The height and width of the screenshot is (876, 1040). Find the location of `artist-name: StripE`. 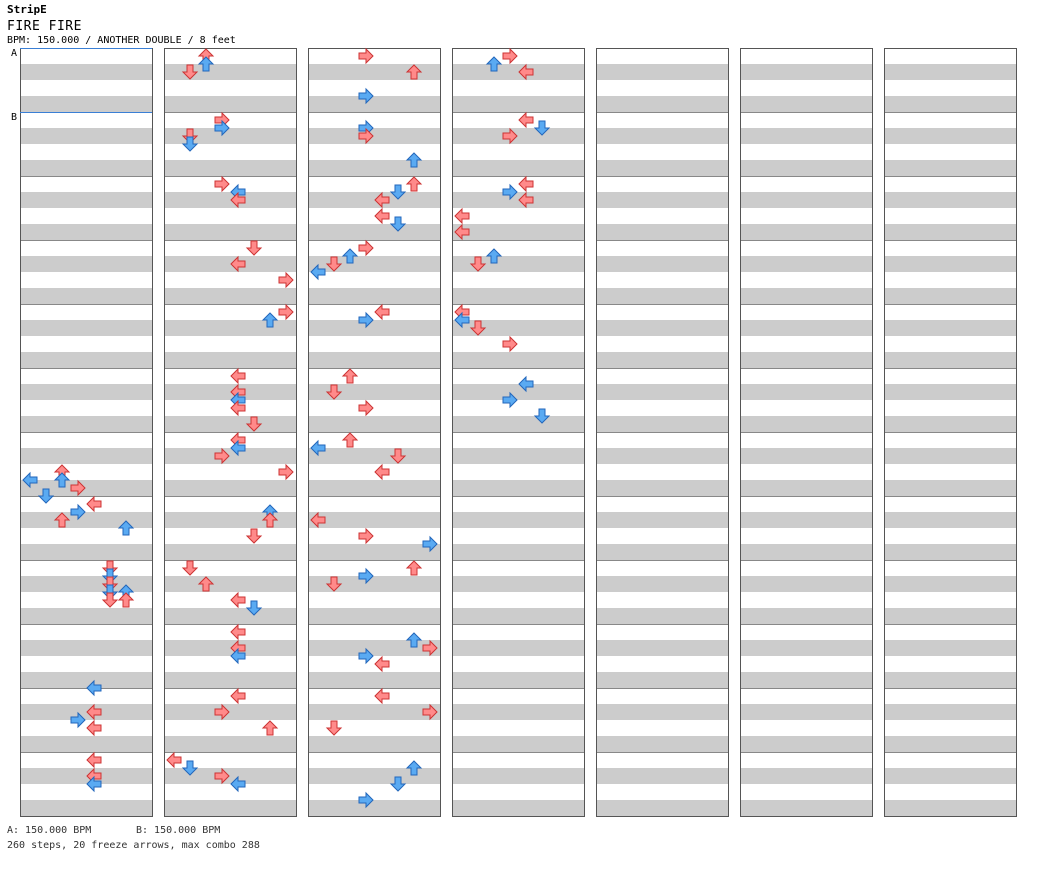

artist-name: StripE is located at coordinates (27, 9).